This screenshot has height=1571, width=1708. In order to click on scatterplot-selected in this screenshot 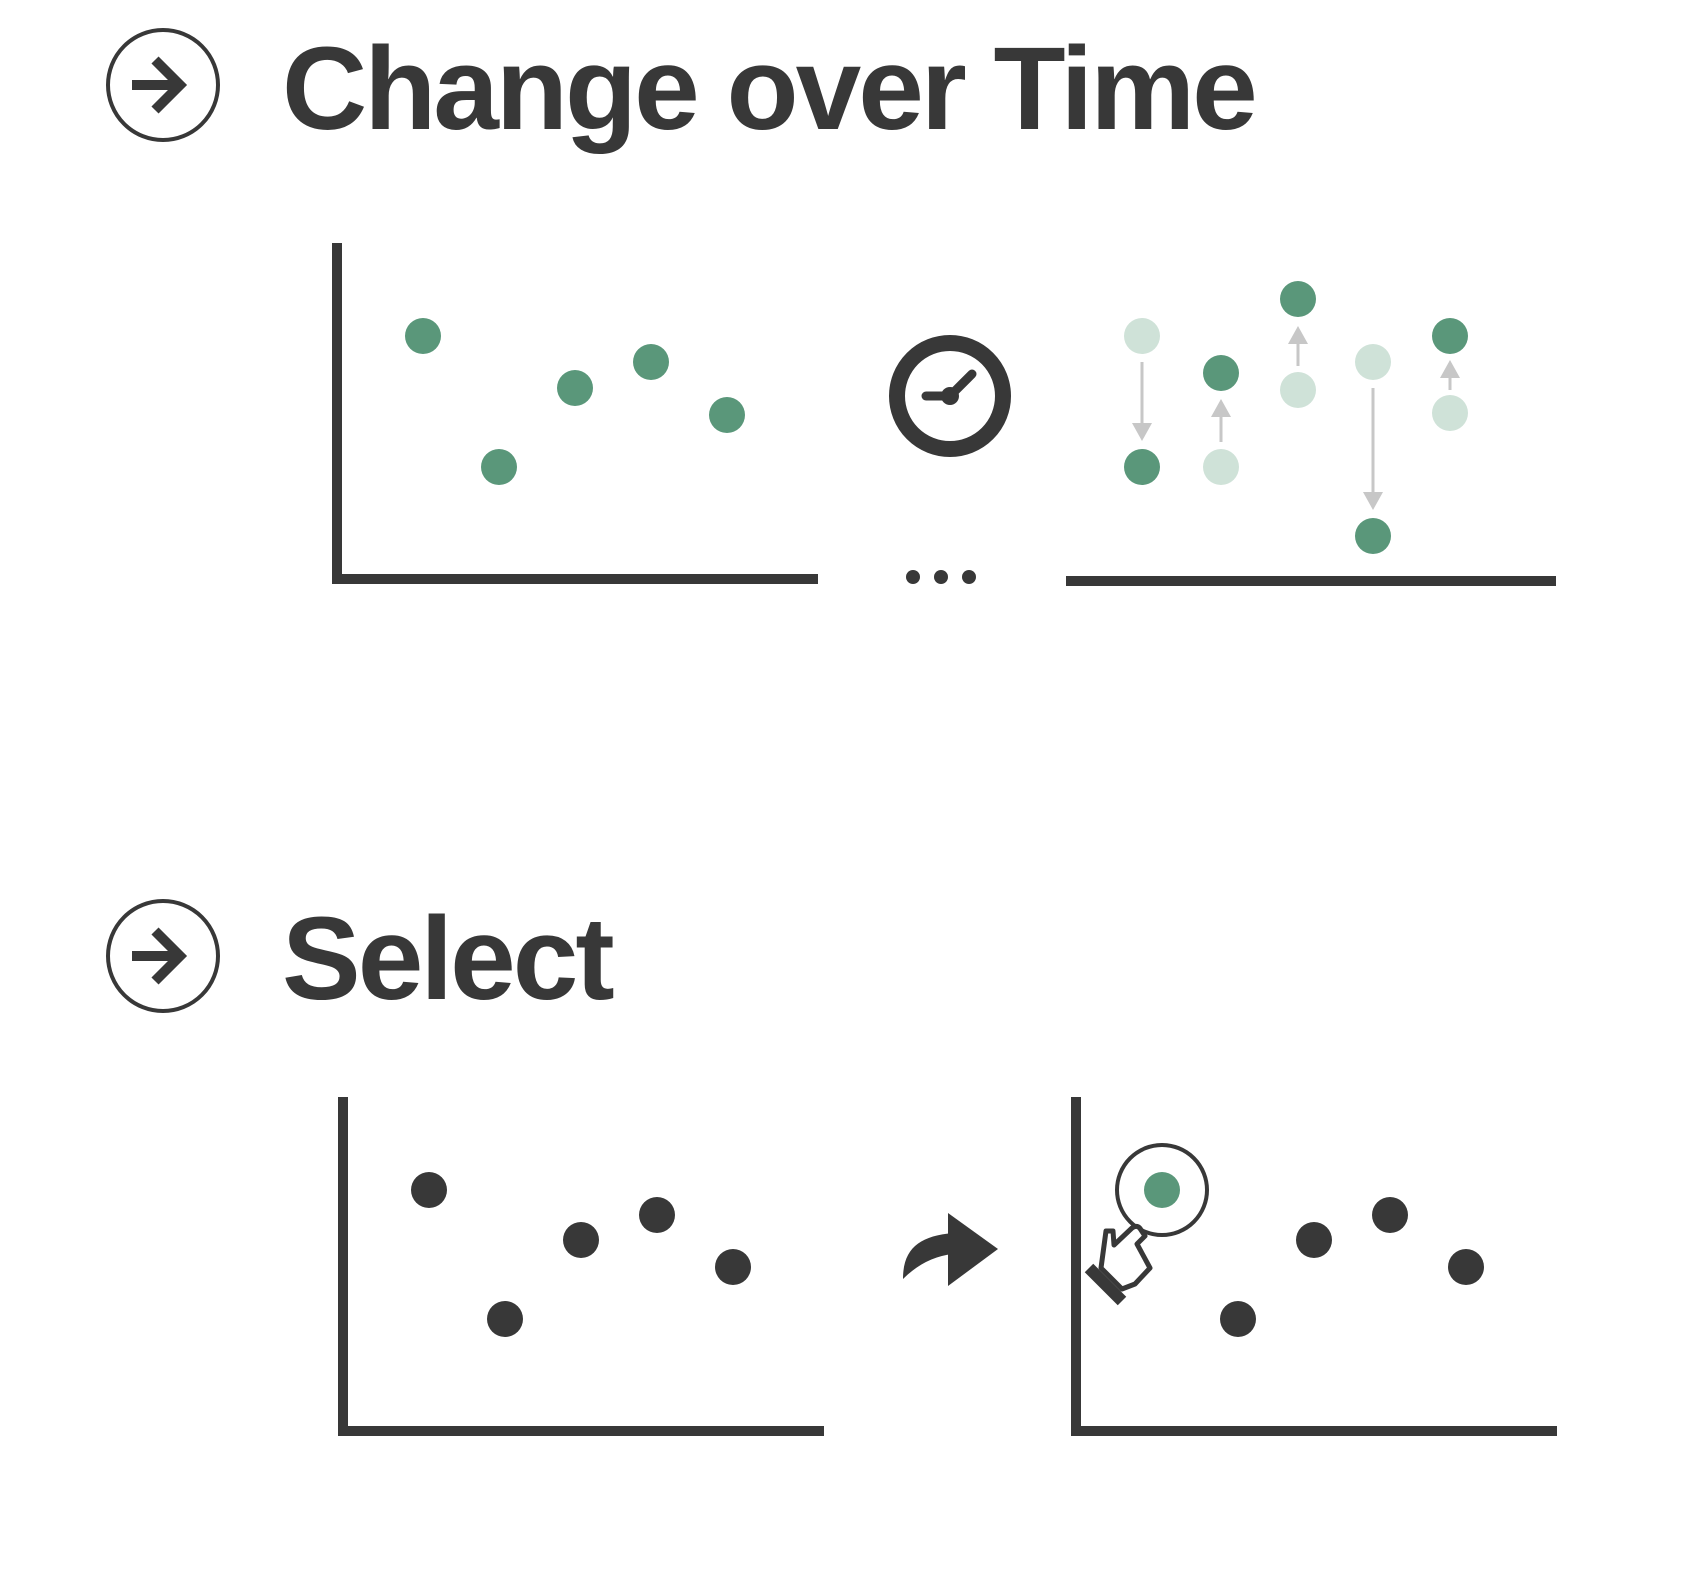, I will do `click(1314, 1266)`.